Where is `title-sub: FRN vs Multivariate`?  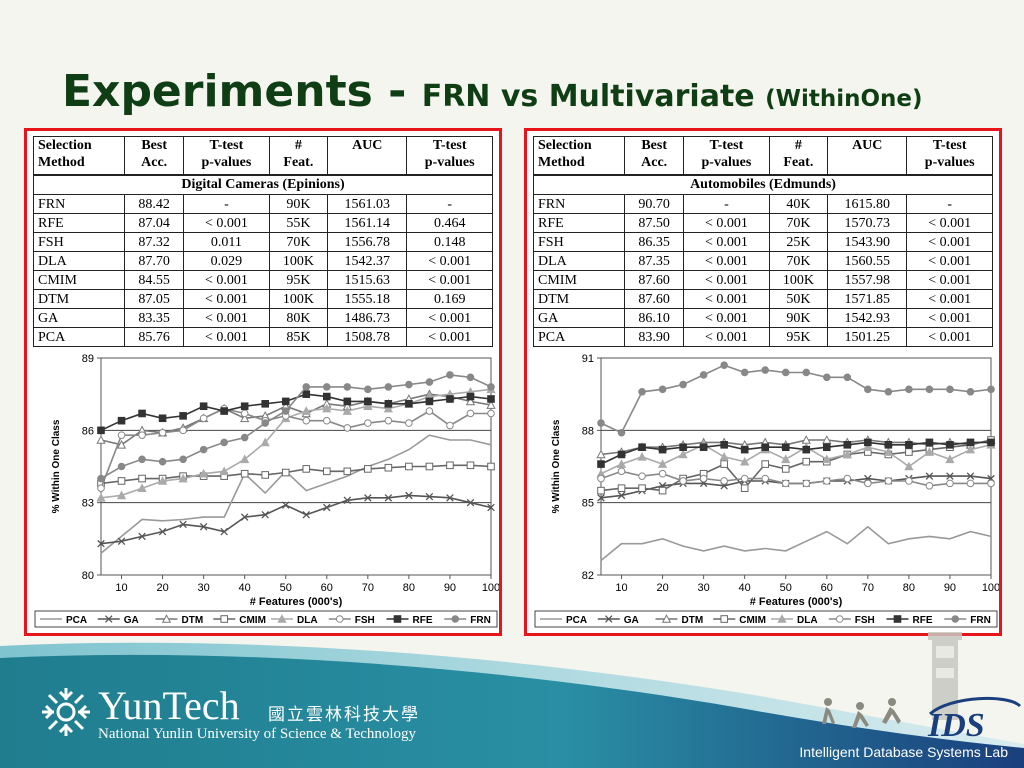
title-sub: FRN vs Multivariate is located at coordinates (593, 96).